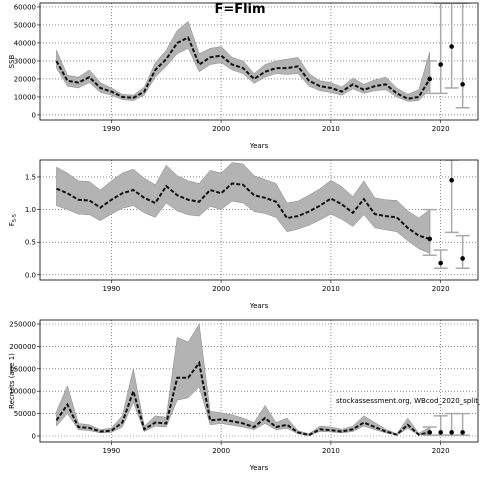 Image resolution: width=480 pixels, height=480 pixels. Describe the element at coordinates (12, 224) in the screenshot. I see `y-axis-label-main: F` at that location.